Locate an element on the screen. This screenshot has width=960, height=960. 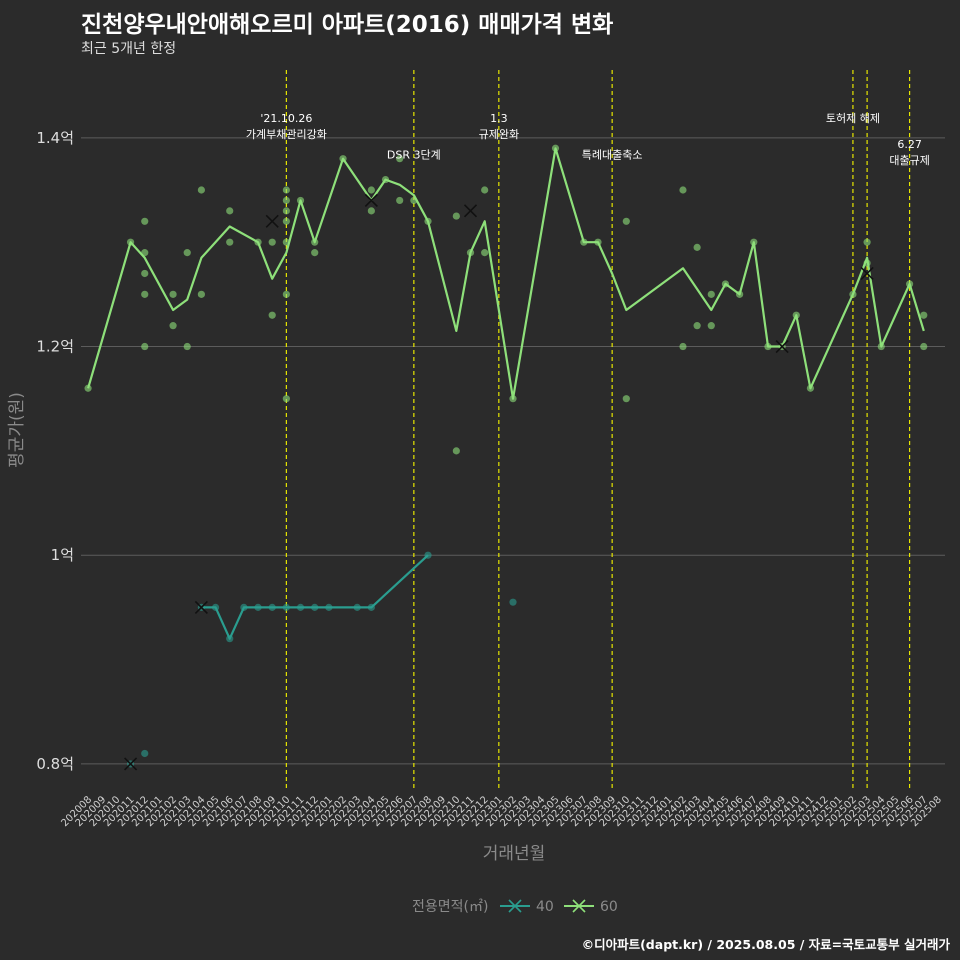
x-axis-label: 거래년월 is located at coordinates (514, 854).